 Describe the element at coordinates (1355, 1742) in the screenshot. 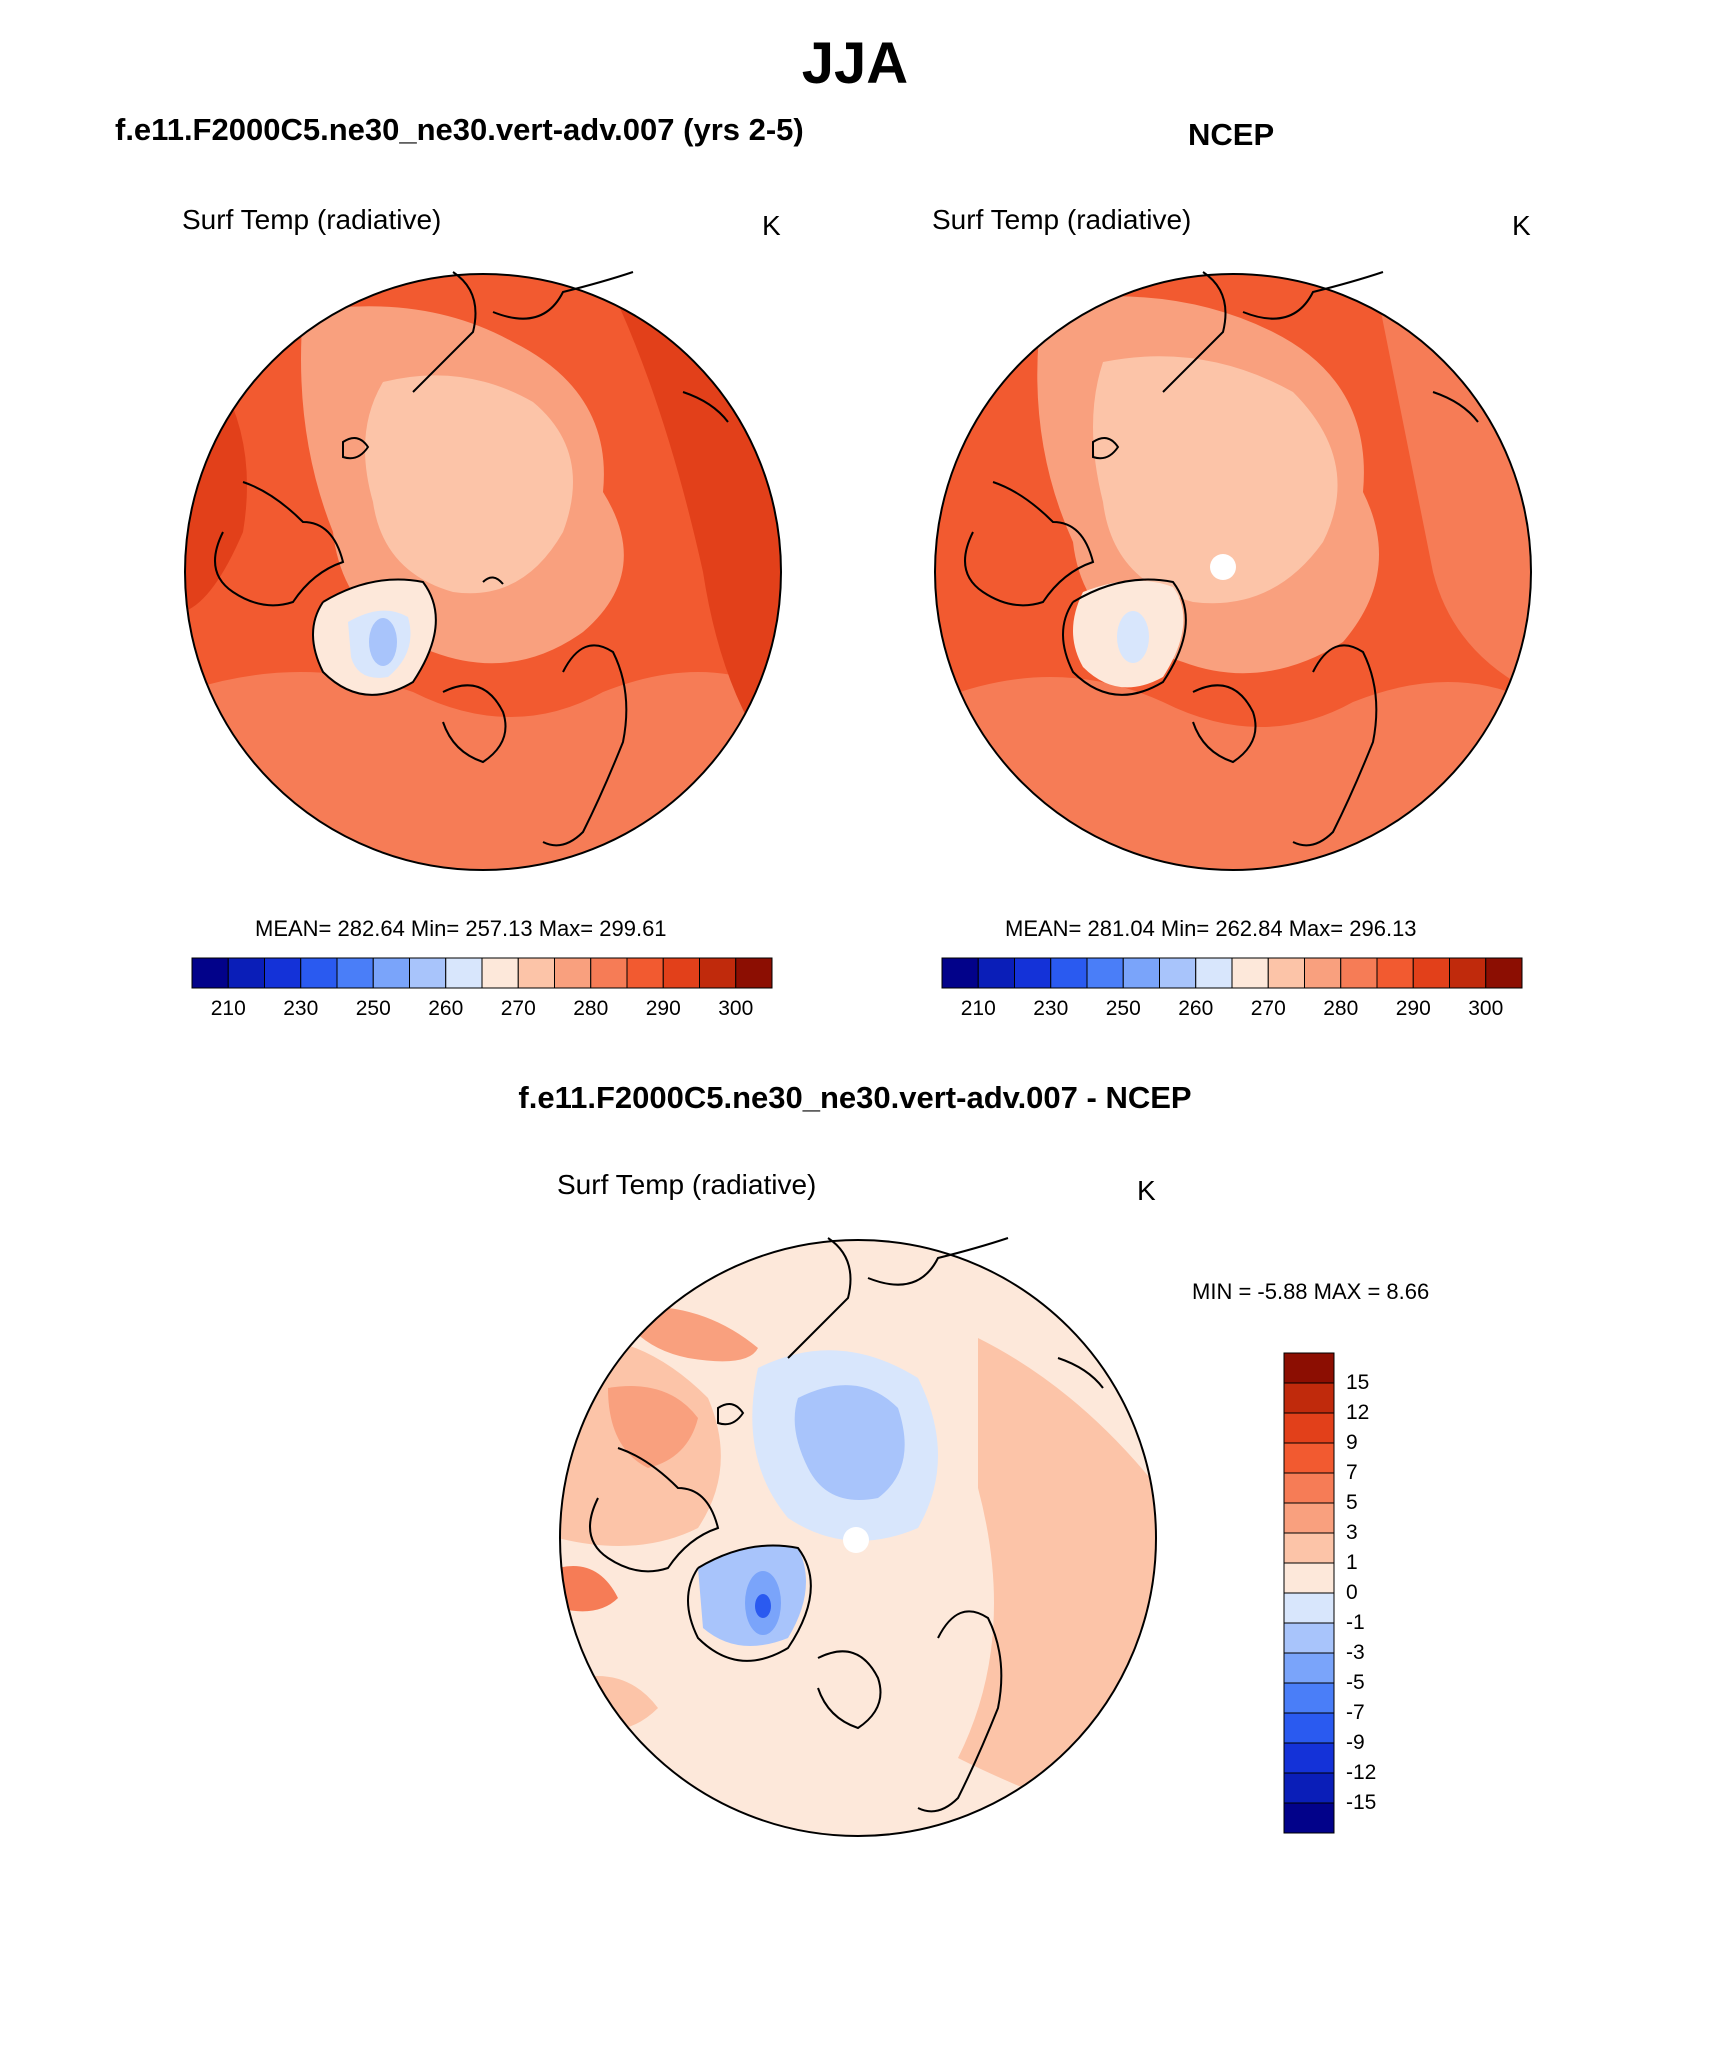

I see `colorbar-tick: -9` at that location.